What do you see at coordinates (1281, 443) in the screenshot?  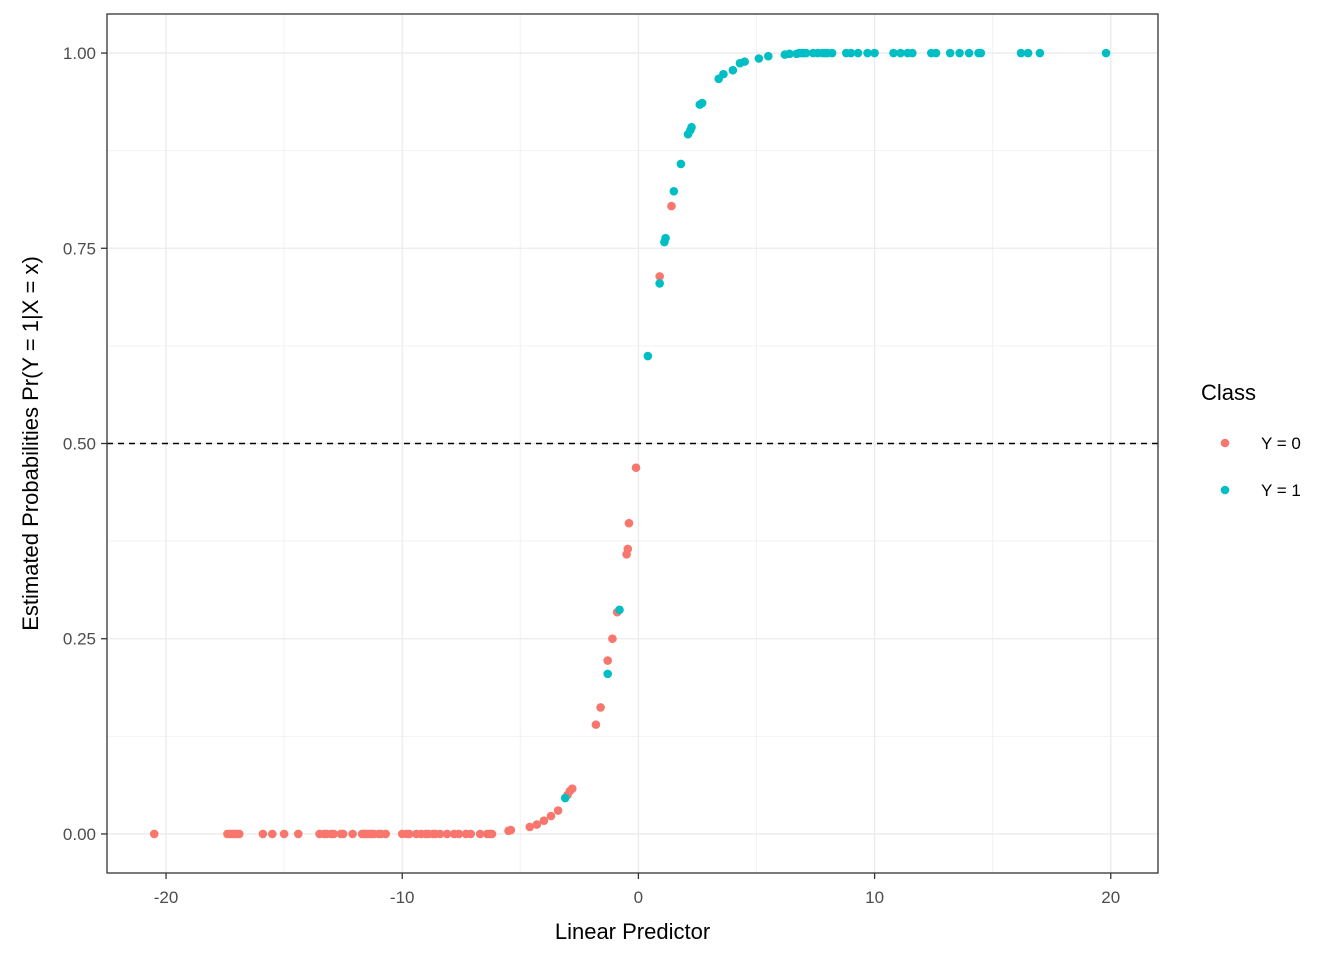 I see `legend-label: Y = 0` at bounding box center [1281, 443].